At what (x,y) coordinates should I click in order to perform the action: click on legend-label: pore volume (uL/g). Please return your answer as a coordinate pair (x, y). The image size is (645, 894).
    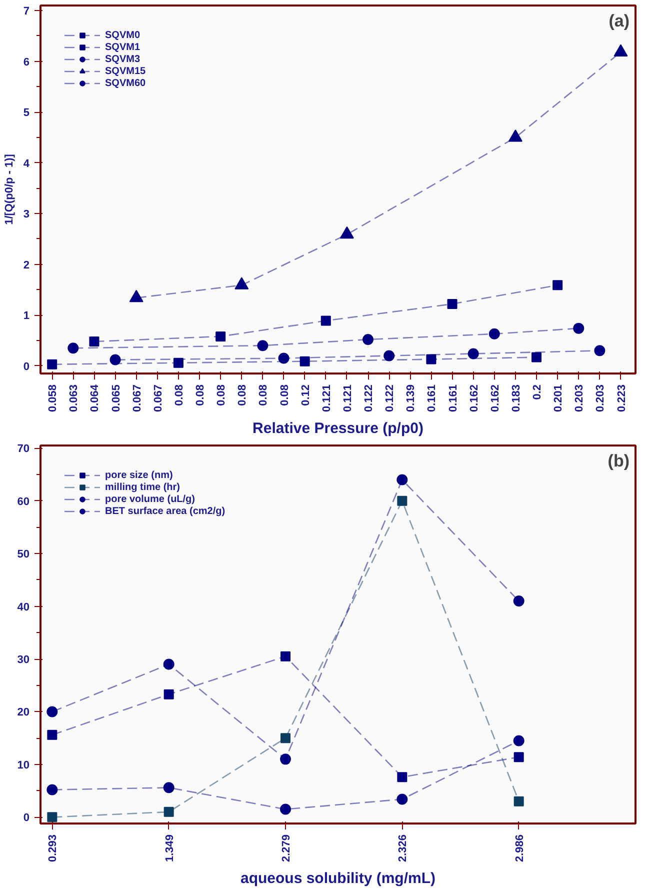
    Looking at the image, I should click on (150, 499).